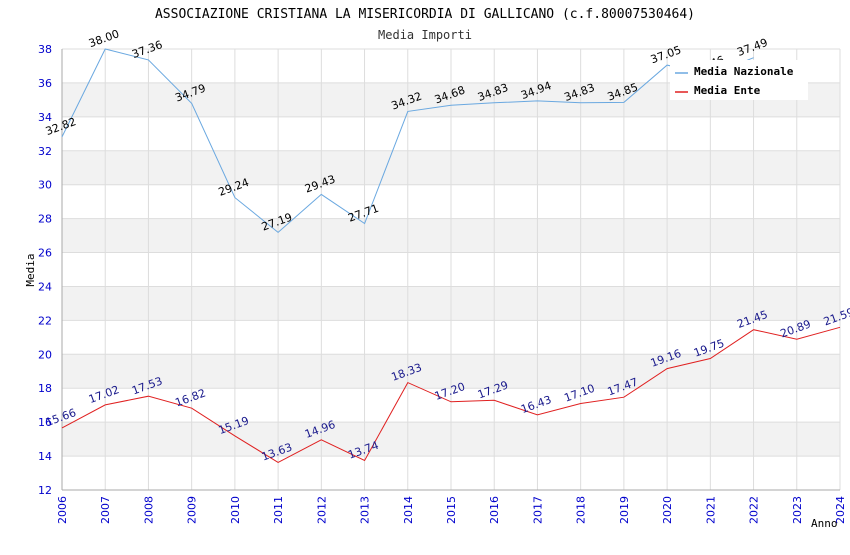 The image size is (850, 555). What do you see at coordinates (45, 422) in the screenshot?
I see `y-tick-label: 16` at bounding box center [45, 422].